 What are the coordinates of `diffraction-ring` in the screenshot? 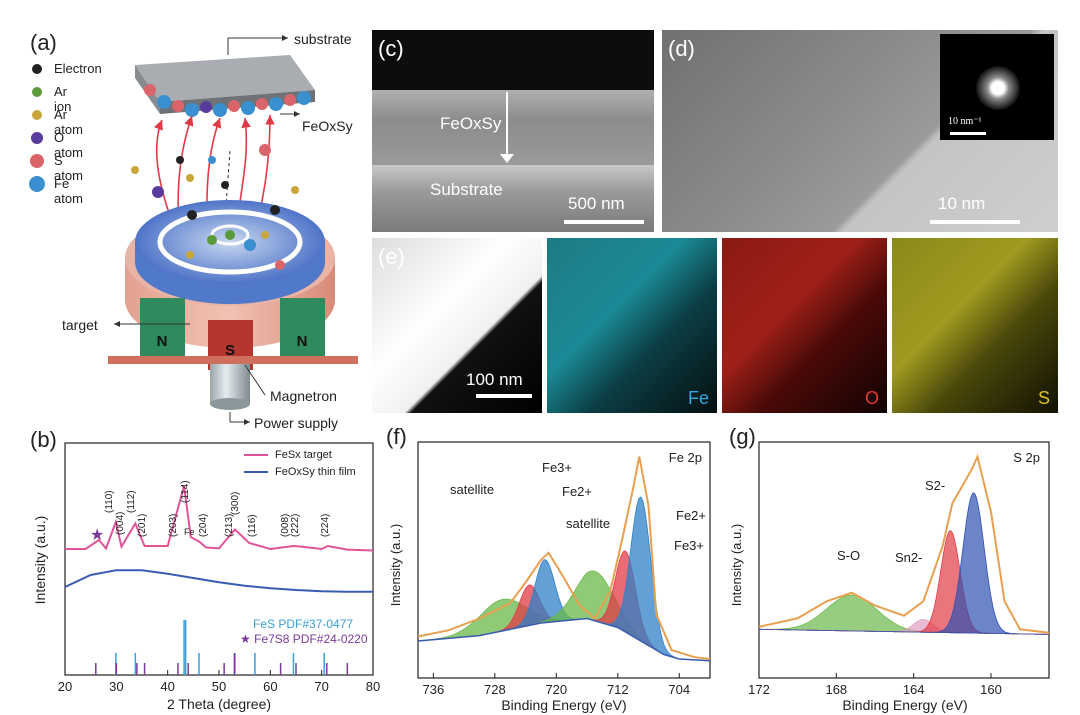 It's located at (998, 88).